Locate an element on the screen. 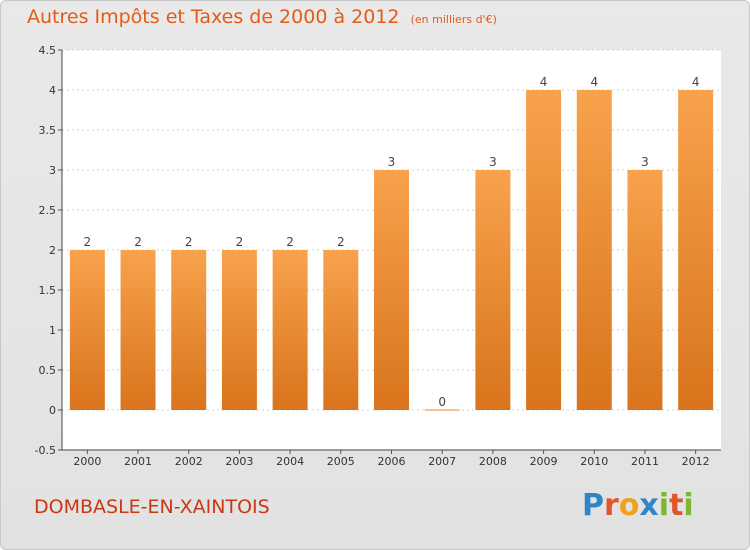  x-tick-label: 2003 is located at coordinates (239, 461).